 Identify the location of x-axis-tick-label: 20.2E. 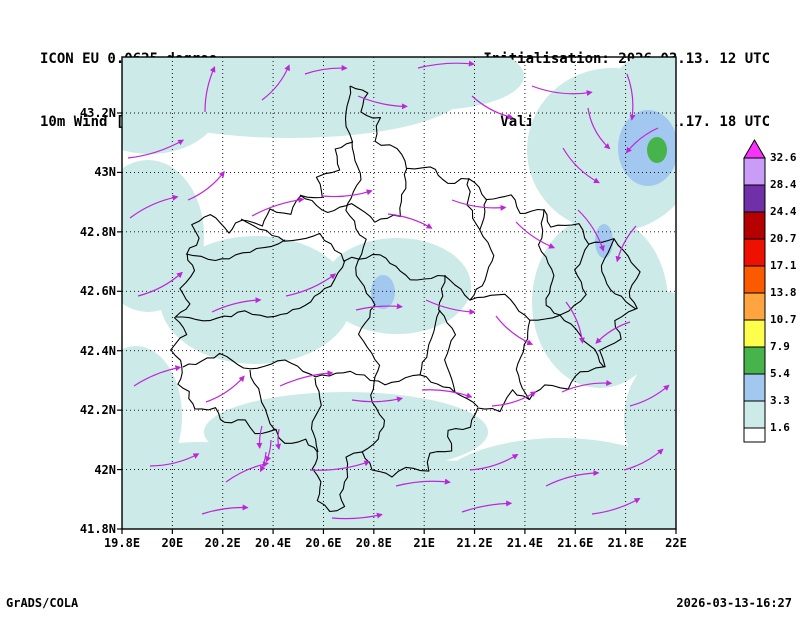
(222, 543).